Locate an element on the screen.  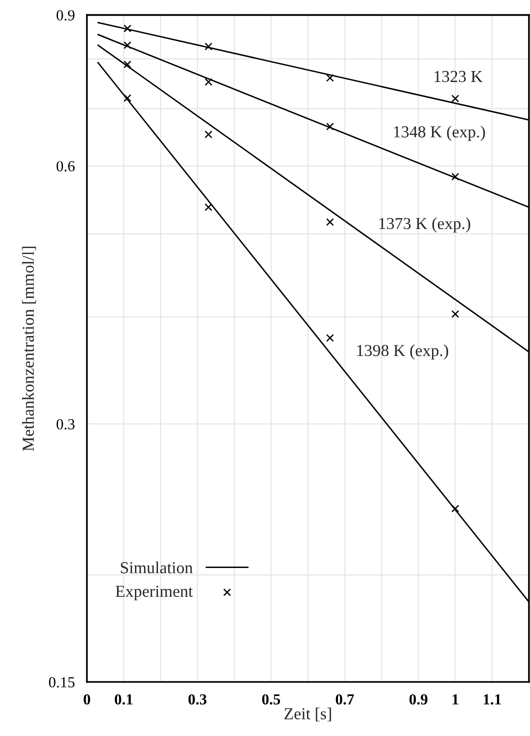
annotation: 1323 K is located at coordinates (458, 76).